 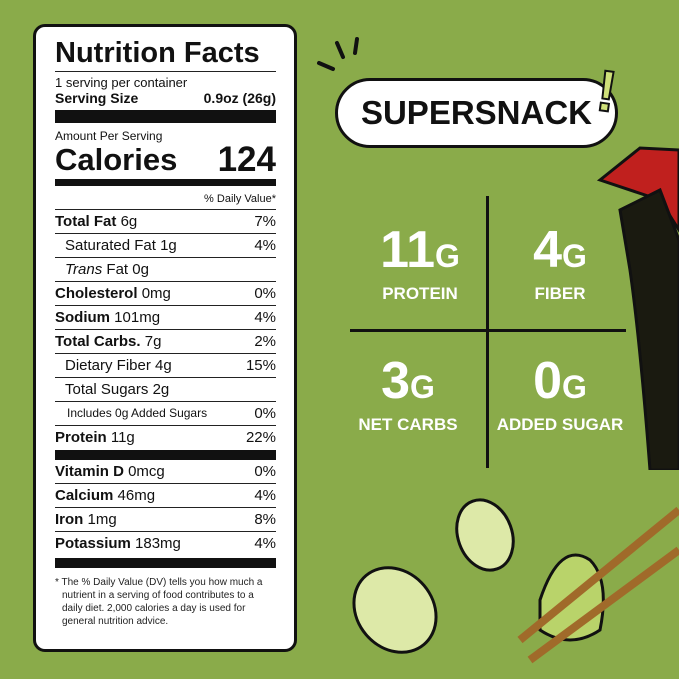 I want to click on nutrient-name: Protein 11g, so click(x=95, y=438).